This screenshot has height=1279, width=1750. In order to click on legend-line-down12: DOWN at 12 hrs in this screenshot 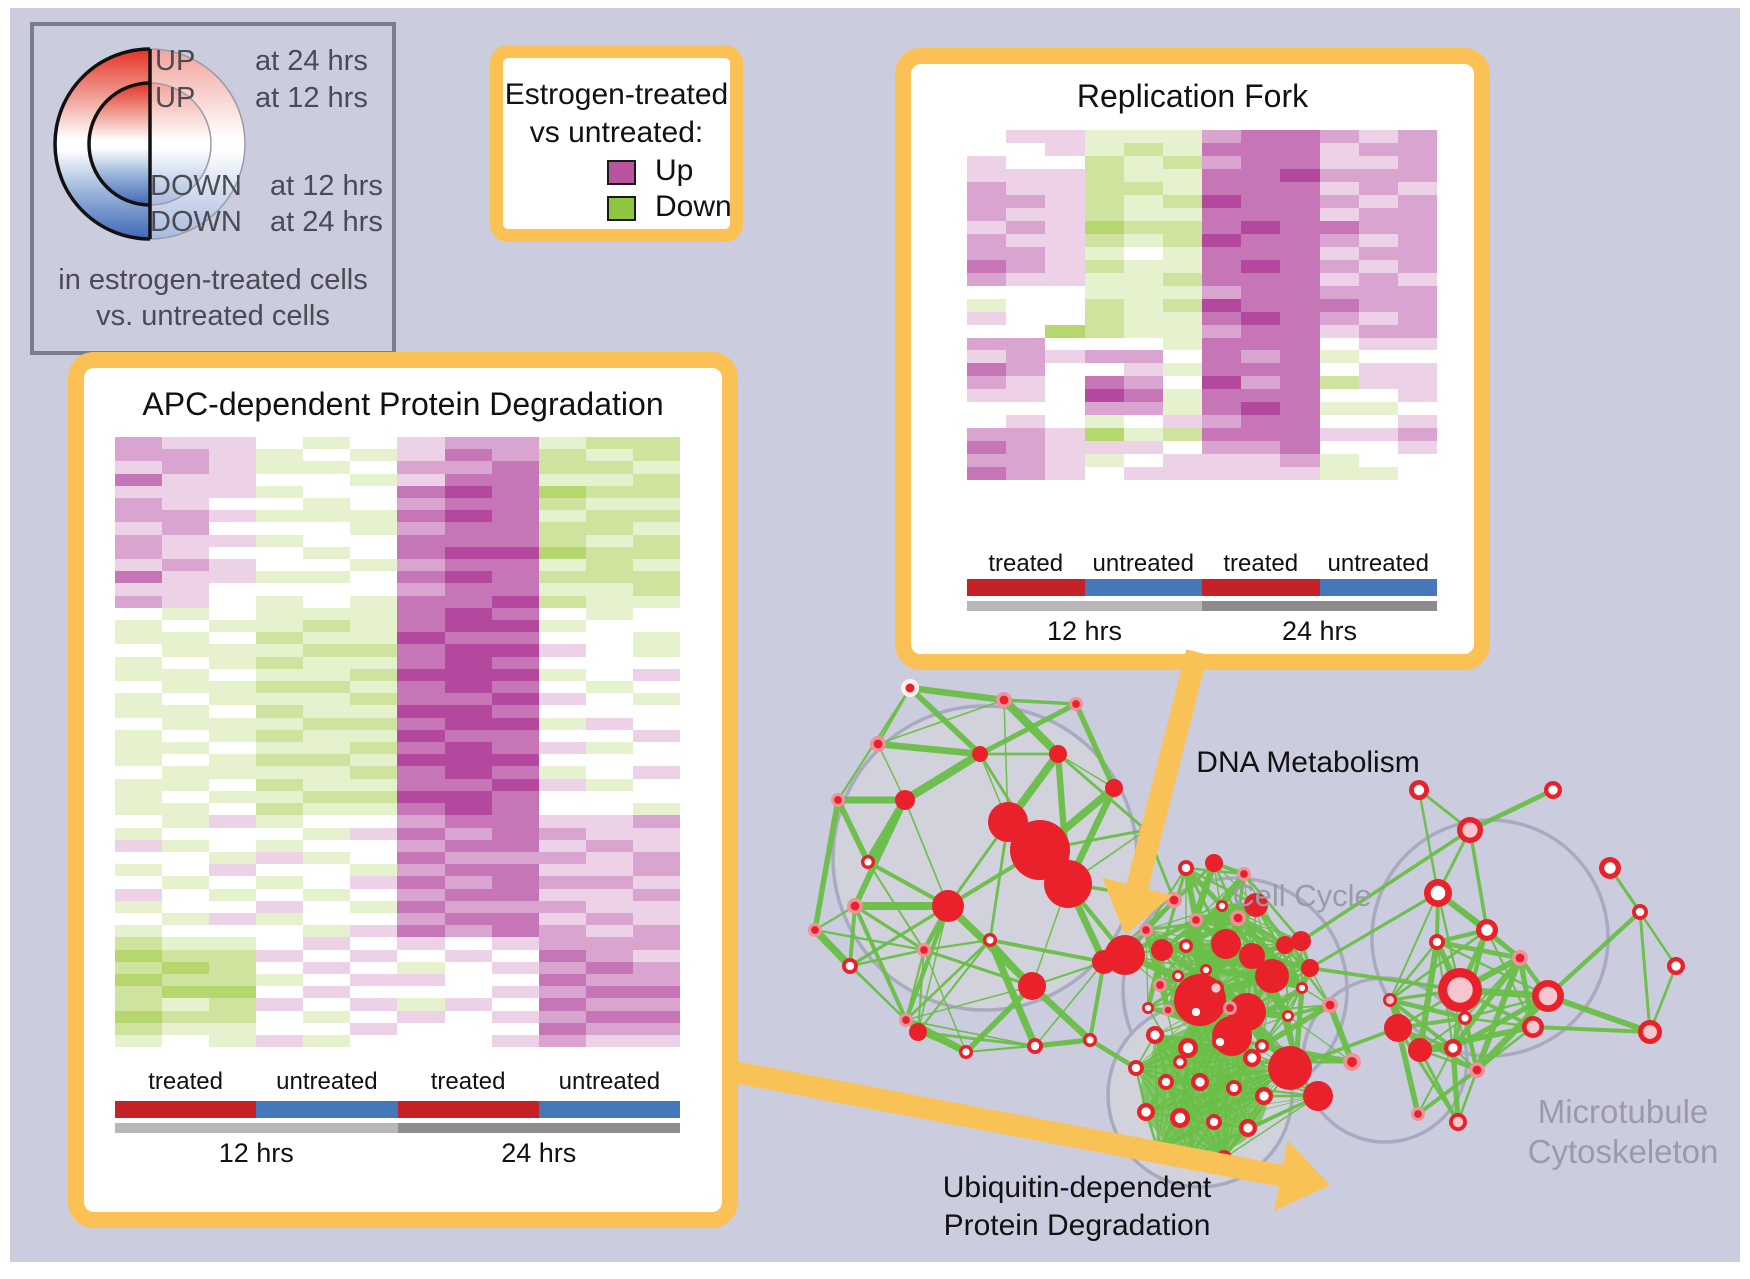, I will do `click(266, 186)`.